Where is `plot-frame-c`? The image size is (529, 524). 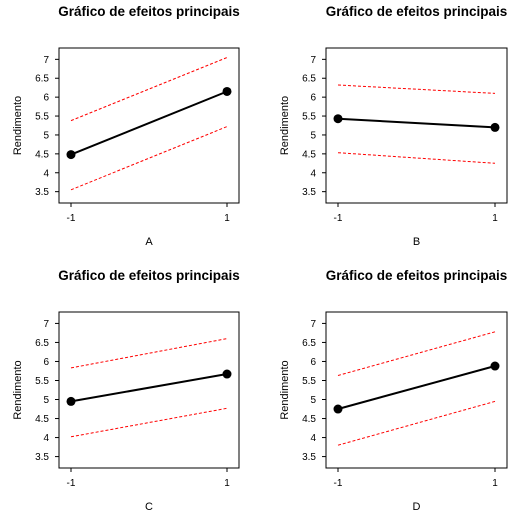
plot-frame-c is located at coordinates (149, 390).